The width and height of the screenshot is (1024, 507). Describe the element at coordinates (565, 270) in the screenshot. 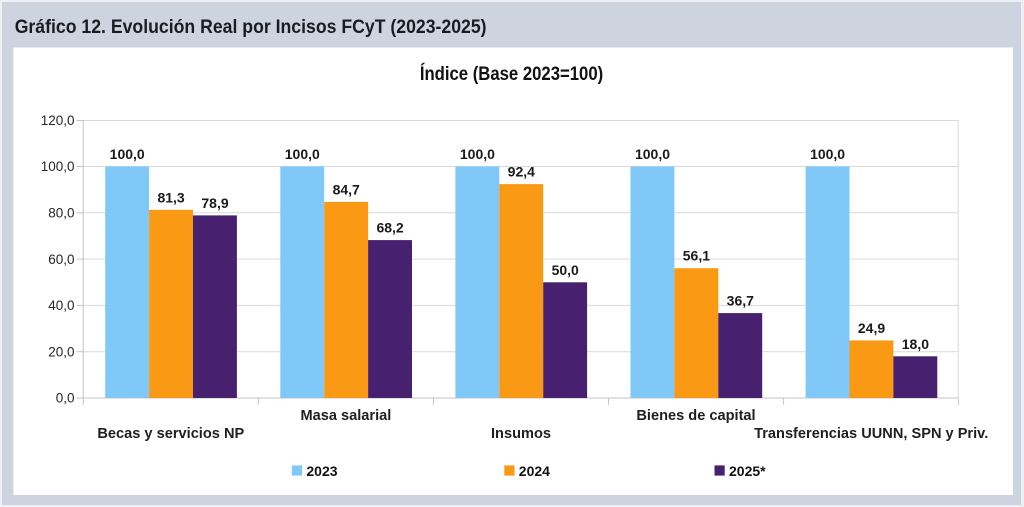

I see `svg-text: 50,0` at that location.